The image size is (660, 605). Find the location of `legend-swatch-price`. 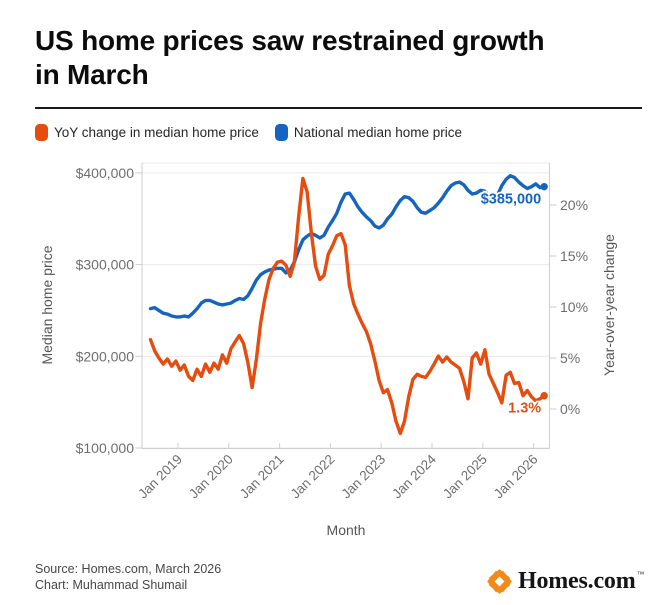

legend-swatch-price is located at coordinates (281, 132).